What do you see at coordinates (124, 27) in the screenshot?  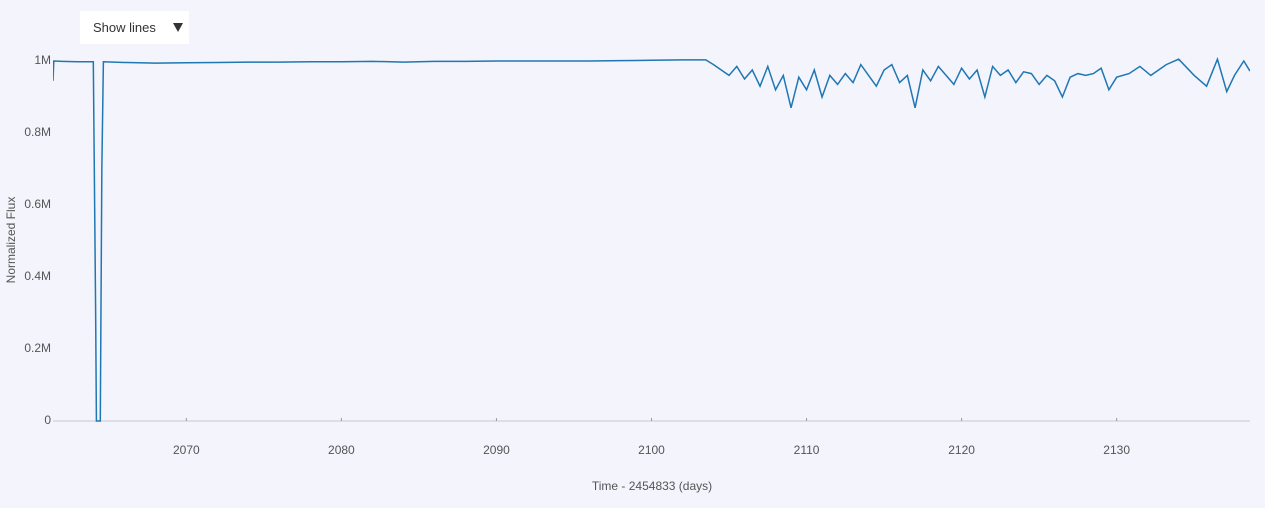 I see `dropdown-label: Show lines` at bounding box center [124, 27].